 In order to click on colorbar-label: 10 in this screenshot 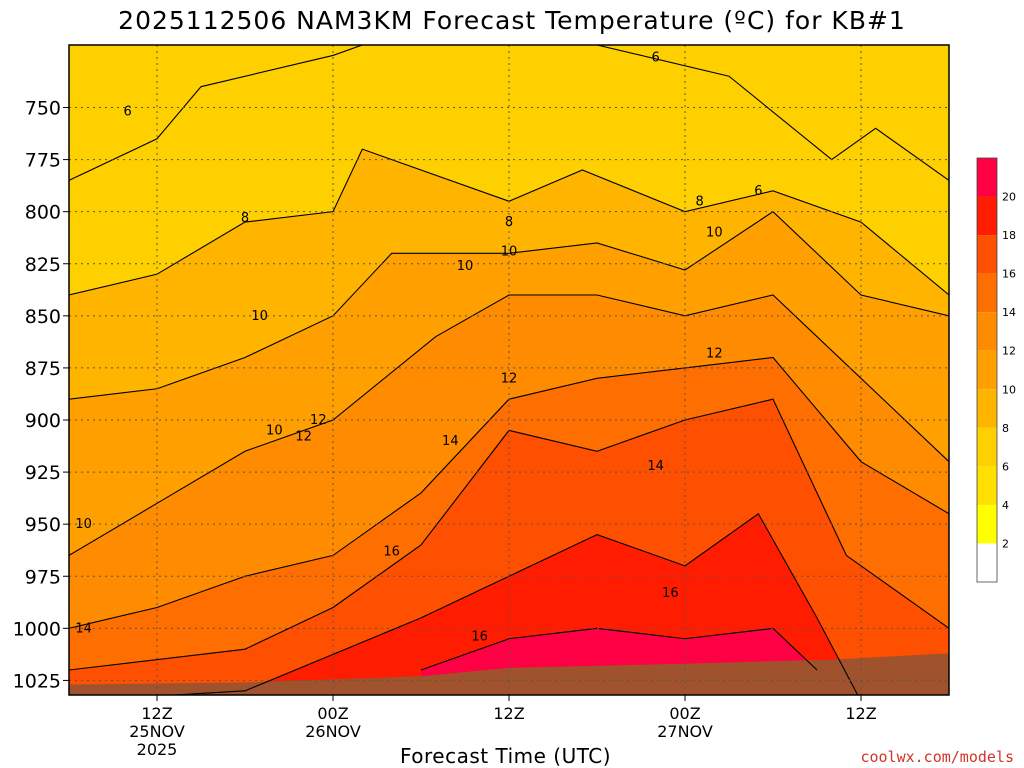, I will do `click(1009, 389)`.